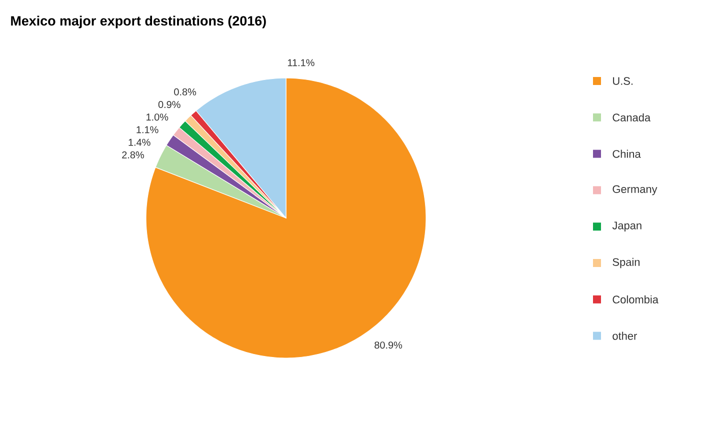 Image resolution: width=720 pixels, height=431 pixels. I want to click on data-label: 1.1%, so click(147, 130).